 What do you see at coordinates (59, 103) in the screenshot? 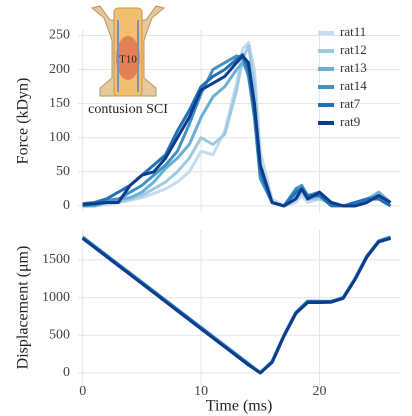
I see `y-tick-label: 150` at bounding box center [59, 103].